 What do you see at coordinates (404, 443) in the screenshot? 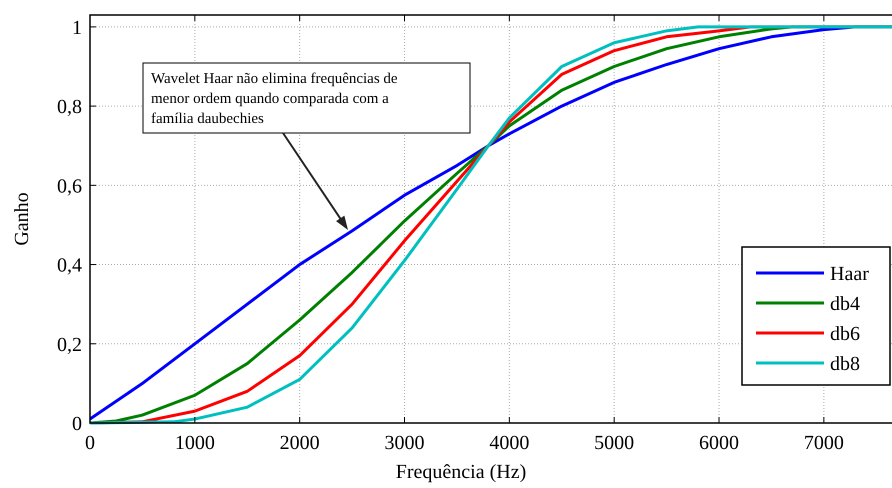
I see `x-tick-label: 3000` at bounding box center [404, 443].